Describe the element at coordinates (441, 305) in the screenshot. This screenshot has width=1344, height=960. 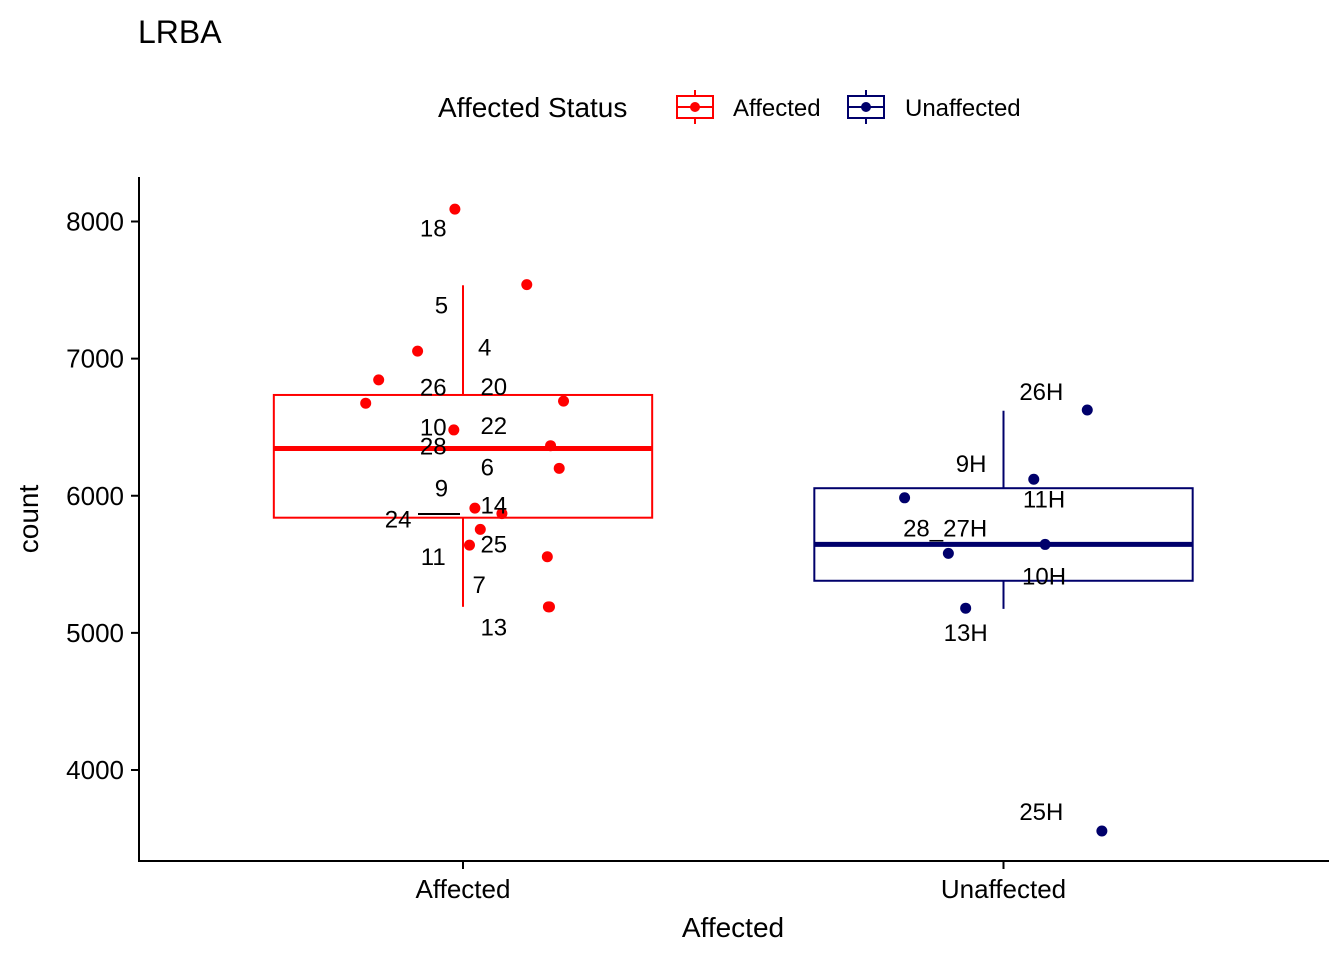
I see `point-label: 5` at that location.